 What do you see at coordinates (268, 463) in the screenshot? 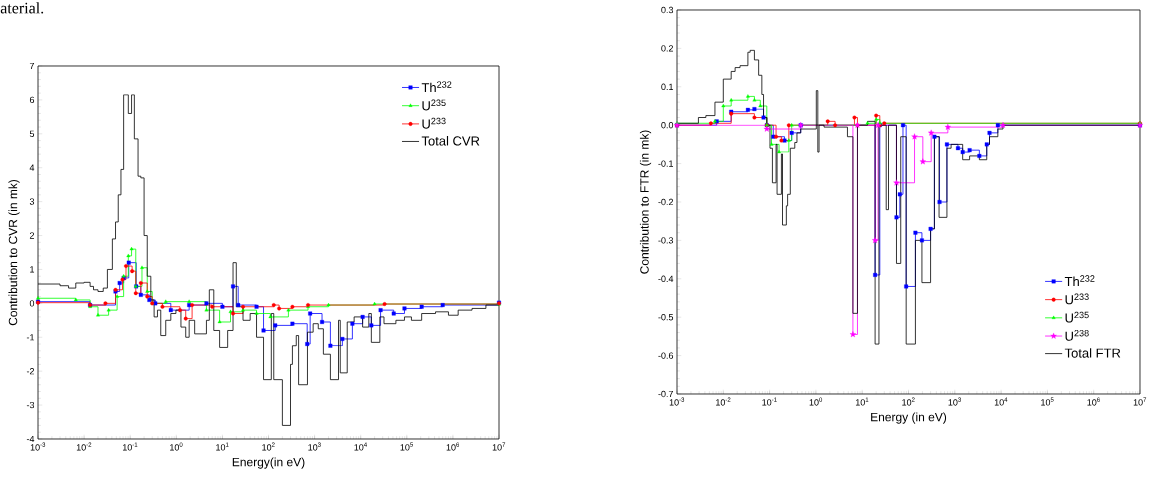
I see `x-axis-title: Energy(in eV)` at bounding box center [268, 463].